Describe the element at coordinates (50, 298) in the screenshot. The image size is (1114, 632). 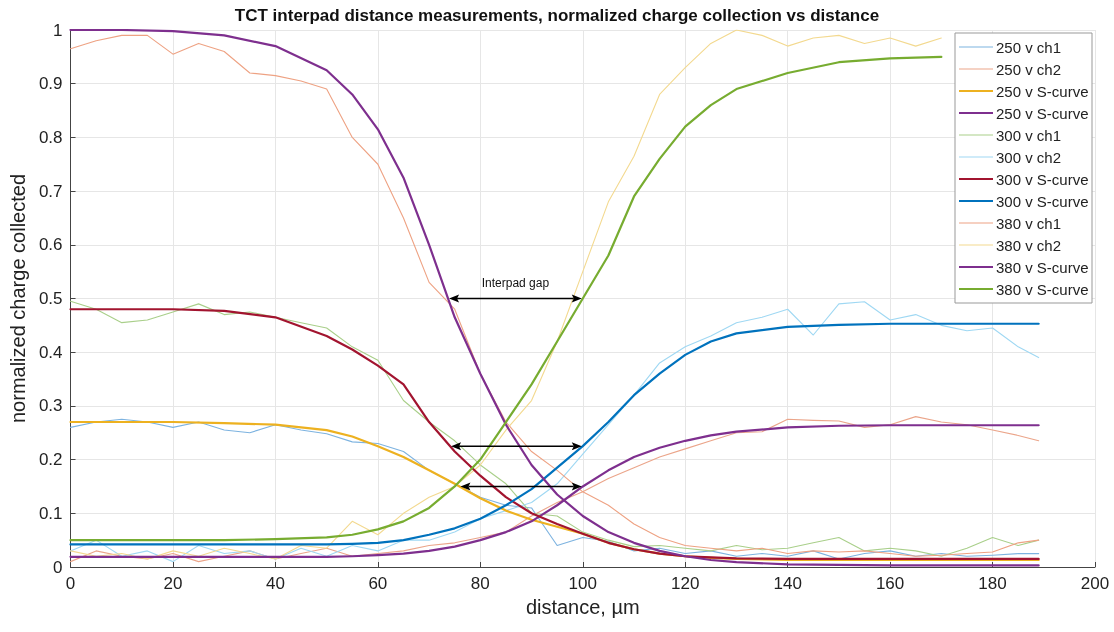
I see `y-tick-label: 0.5` at that location.